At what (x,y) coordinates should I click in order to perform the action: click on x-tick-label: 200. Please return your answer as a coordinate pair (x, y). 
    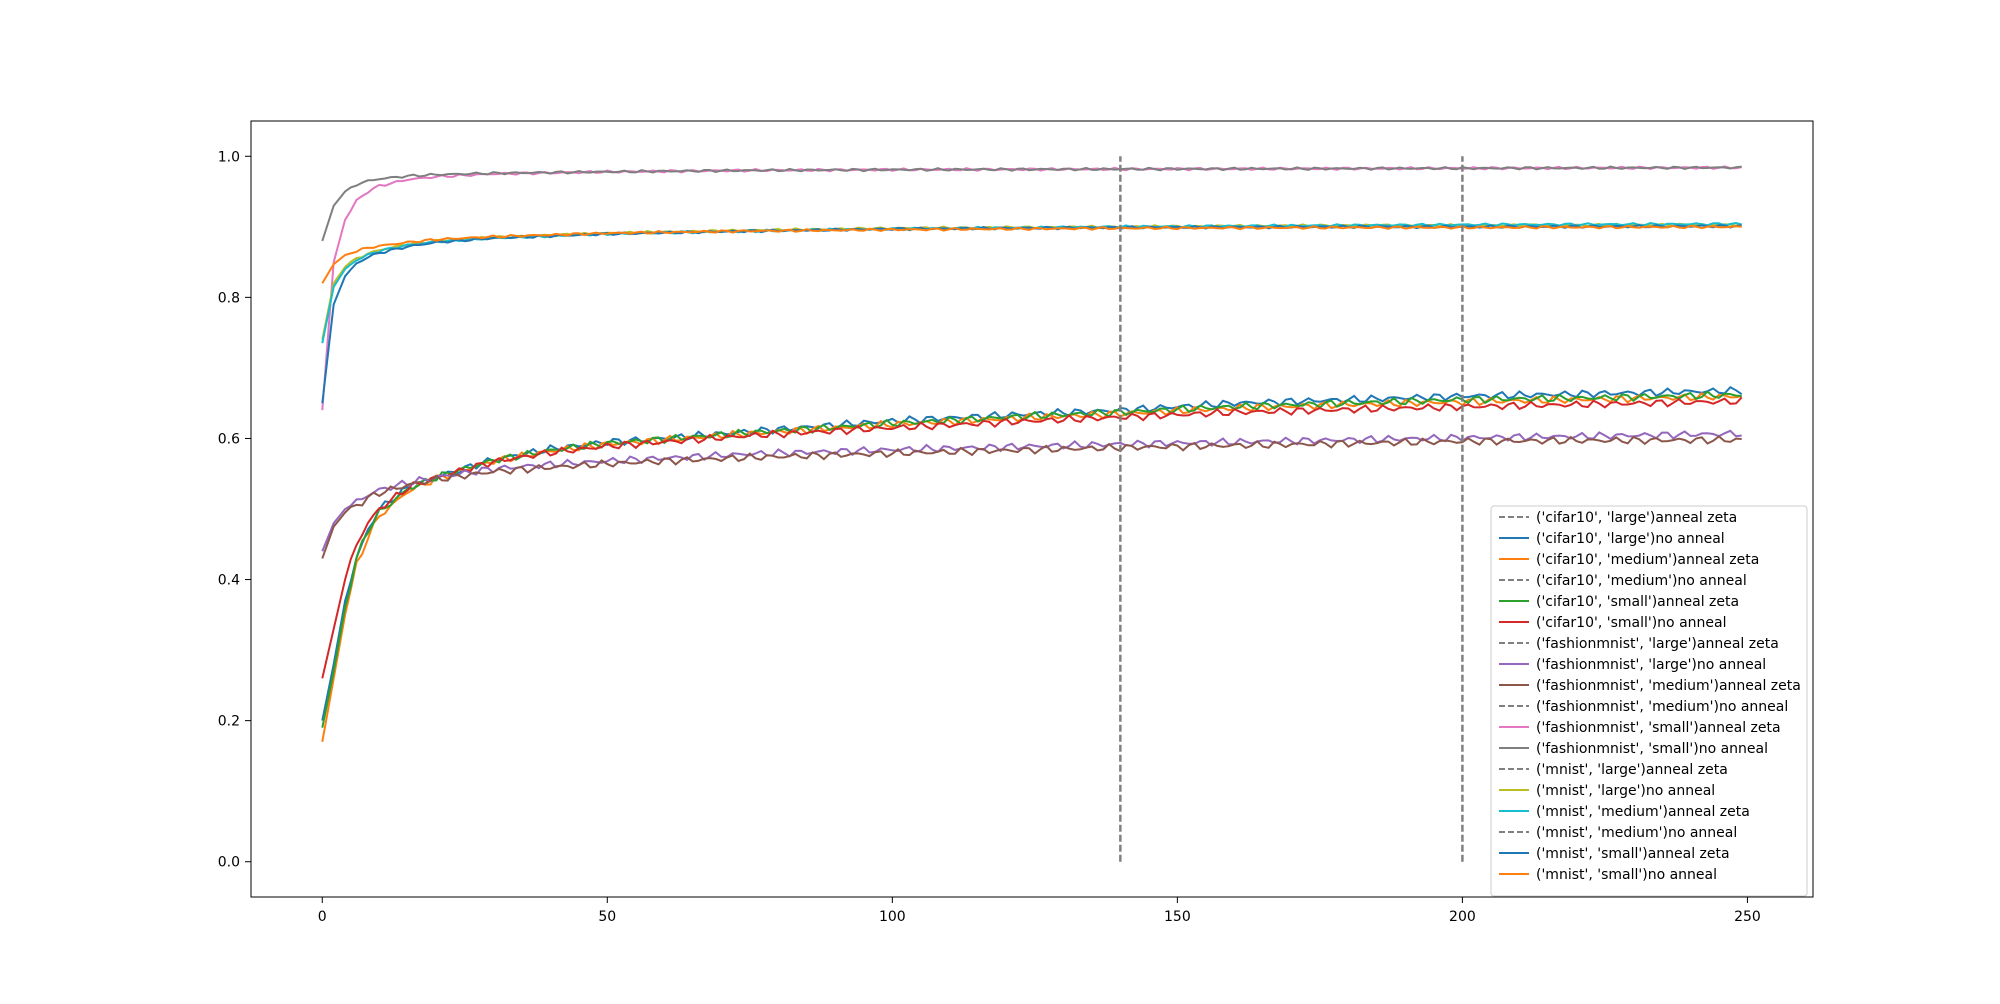
    Looking at the image, I should click on (1462, 917).